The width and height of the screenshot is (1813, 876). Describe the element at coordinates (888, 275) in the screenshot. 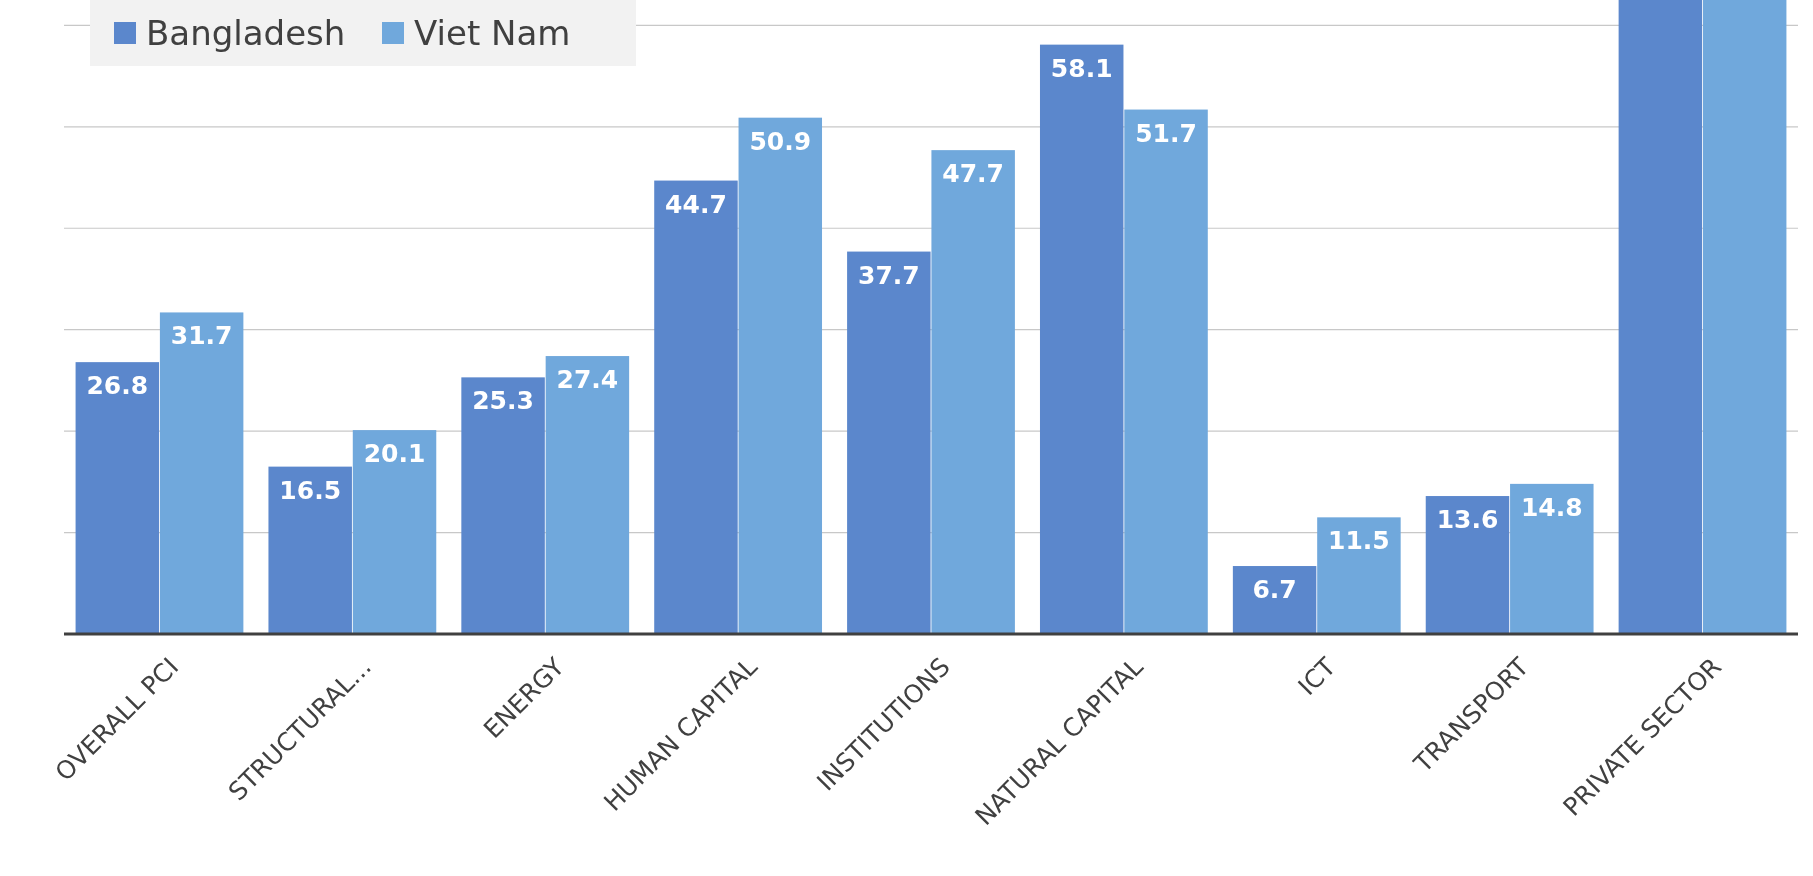

I see `data-label: 37.7` at that location.